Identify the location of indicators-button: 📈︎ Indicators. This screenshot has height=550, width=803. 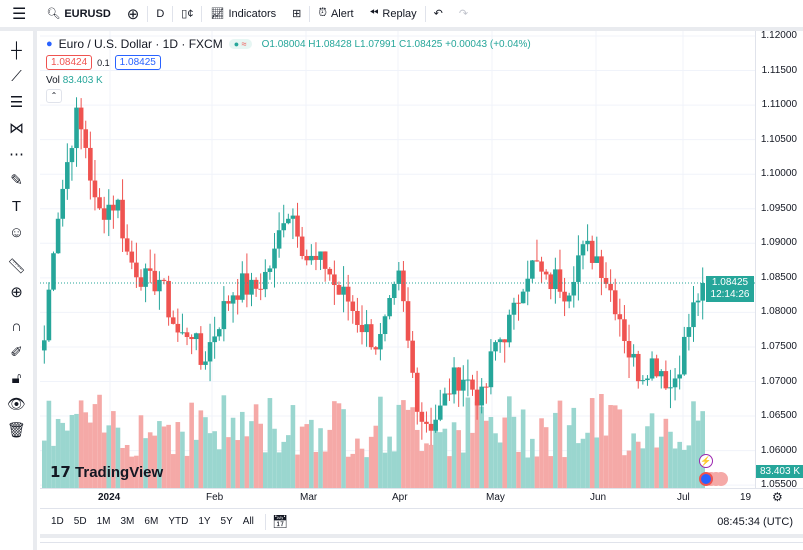
(243, 14).